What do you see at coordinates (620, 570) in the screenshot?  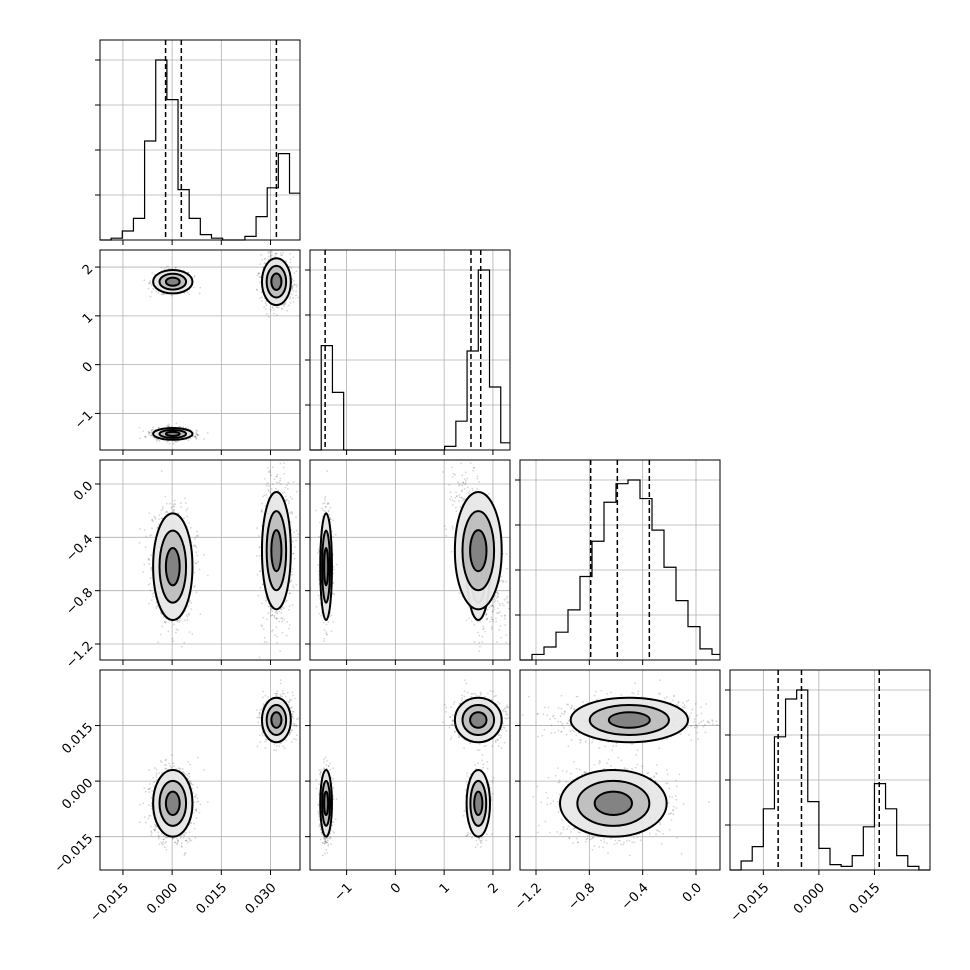 I see `histogram-step-line` at bounding box center [620, 570].